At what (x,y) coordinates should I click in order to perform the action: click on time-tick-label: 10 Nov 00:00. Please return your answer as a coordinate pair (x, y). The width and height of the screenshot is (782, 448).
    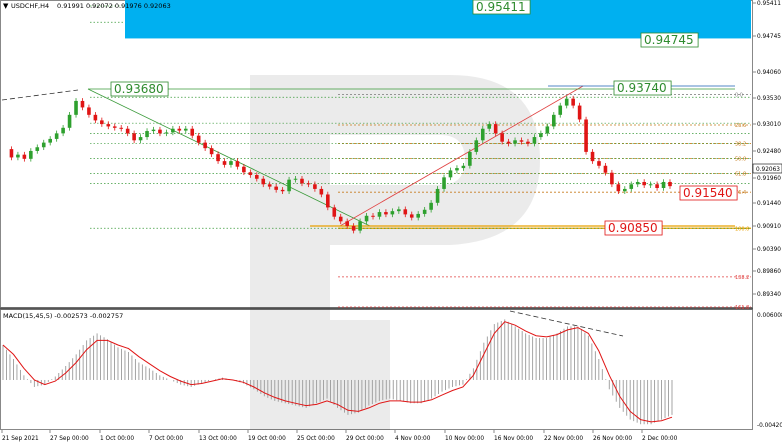
    Looking at the image, I should click on (464, 439).